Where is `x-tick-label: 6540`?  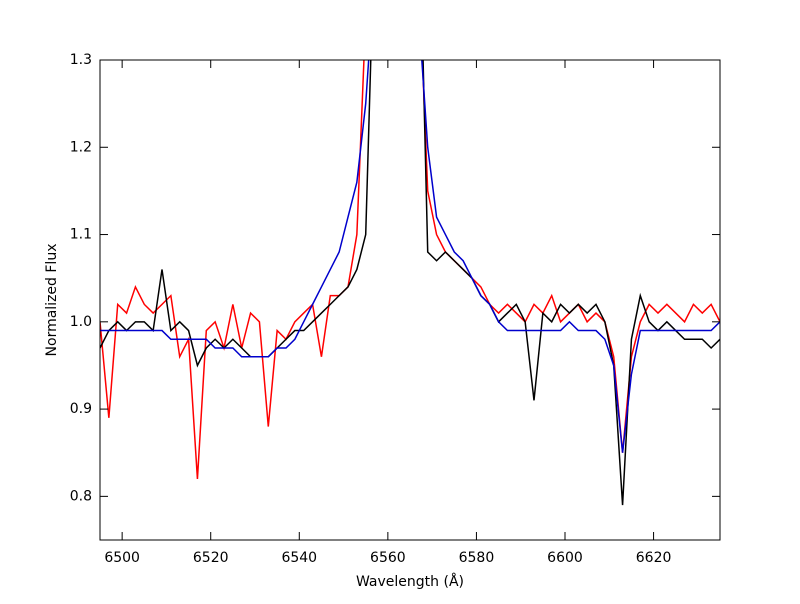 x-tick-label: 6540 is located at coordinates (299, 558).